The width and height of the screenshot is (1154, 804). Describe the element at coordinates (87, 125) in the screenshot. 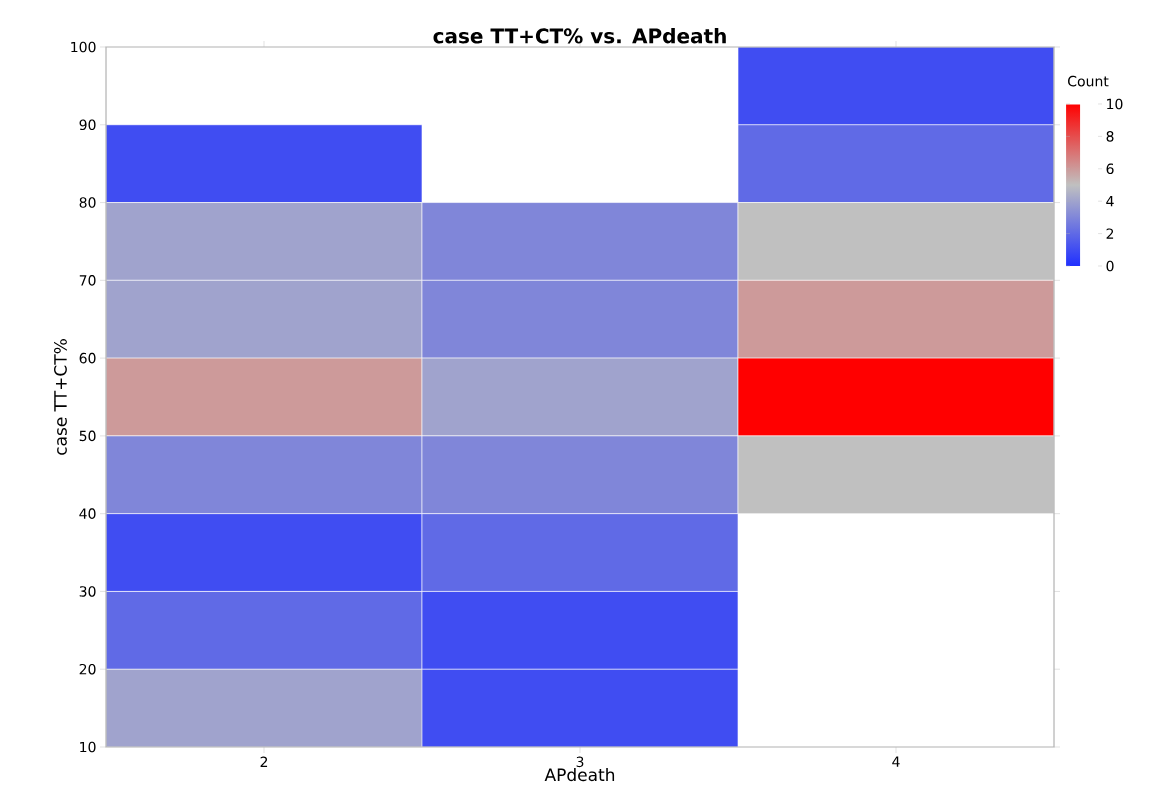

I see `y-tick-label: 90` at that location.